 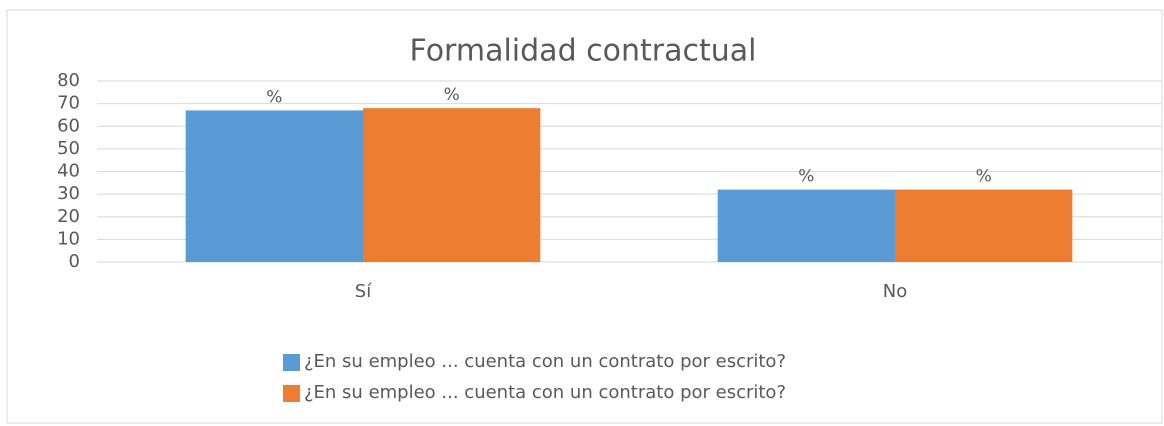 I want to click on y-tick-label: 80, so click(x=68, y=80).